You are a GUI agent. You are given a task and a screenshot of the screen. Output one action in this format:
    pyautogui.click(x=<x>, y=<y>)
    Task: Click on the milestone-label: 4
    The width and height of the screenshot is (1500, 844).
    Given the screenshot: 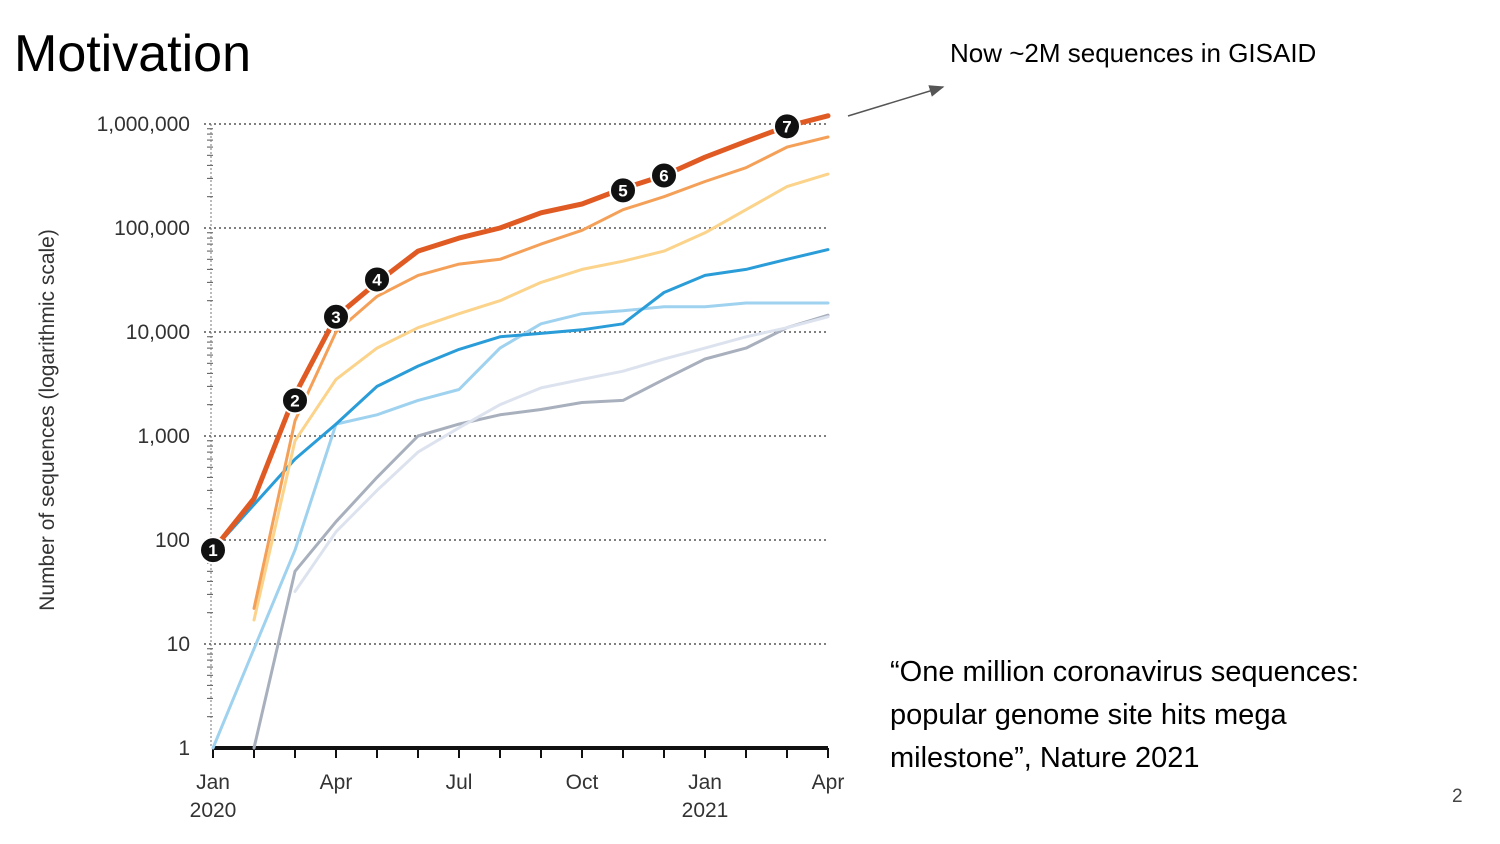 What is the action you would take?
    pyautogui.click(x=377, y=279)
    